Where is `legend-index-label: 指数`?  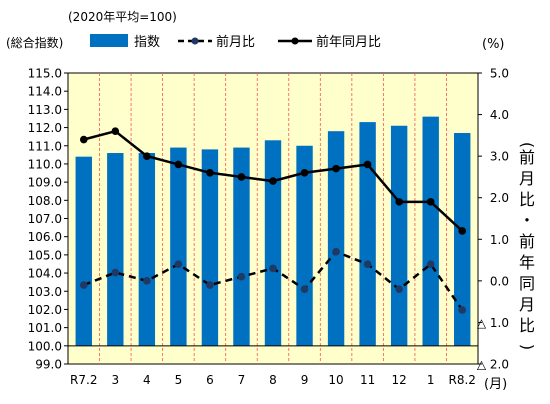
legend-index-label: 指数 is located at coordinates (147, 42).